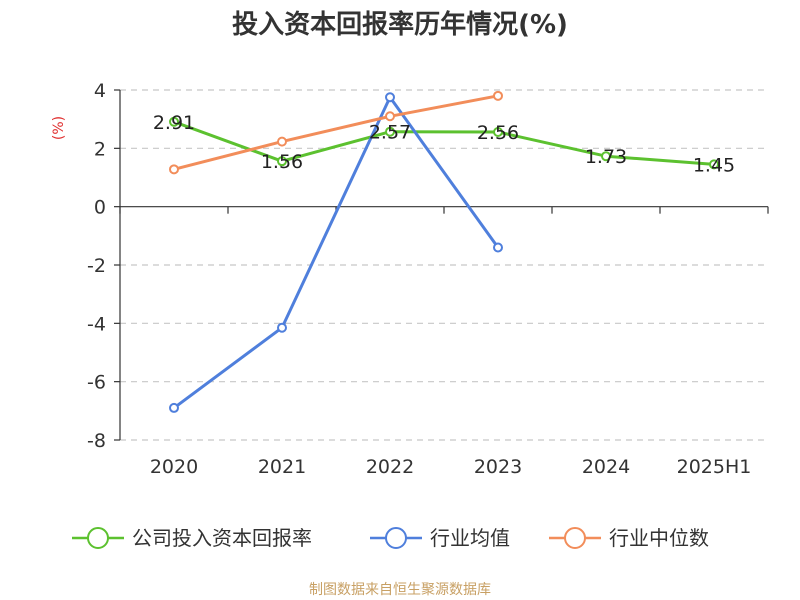 The height and width of the screenshot is (600, 800). I want to click on y-tick-label: 2, so click(100, 149).